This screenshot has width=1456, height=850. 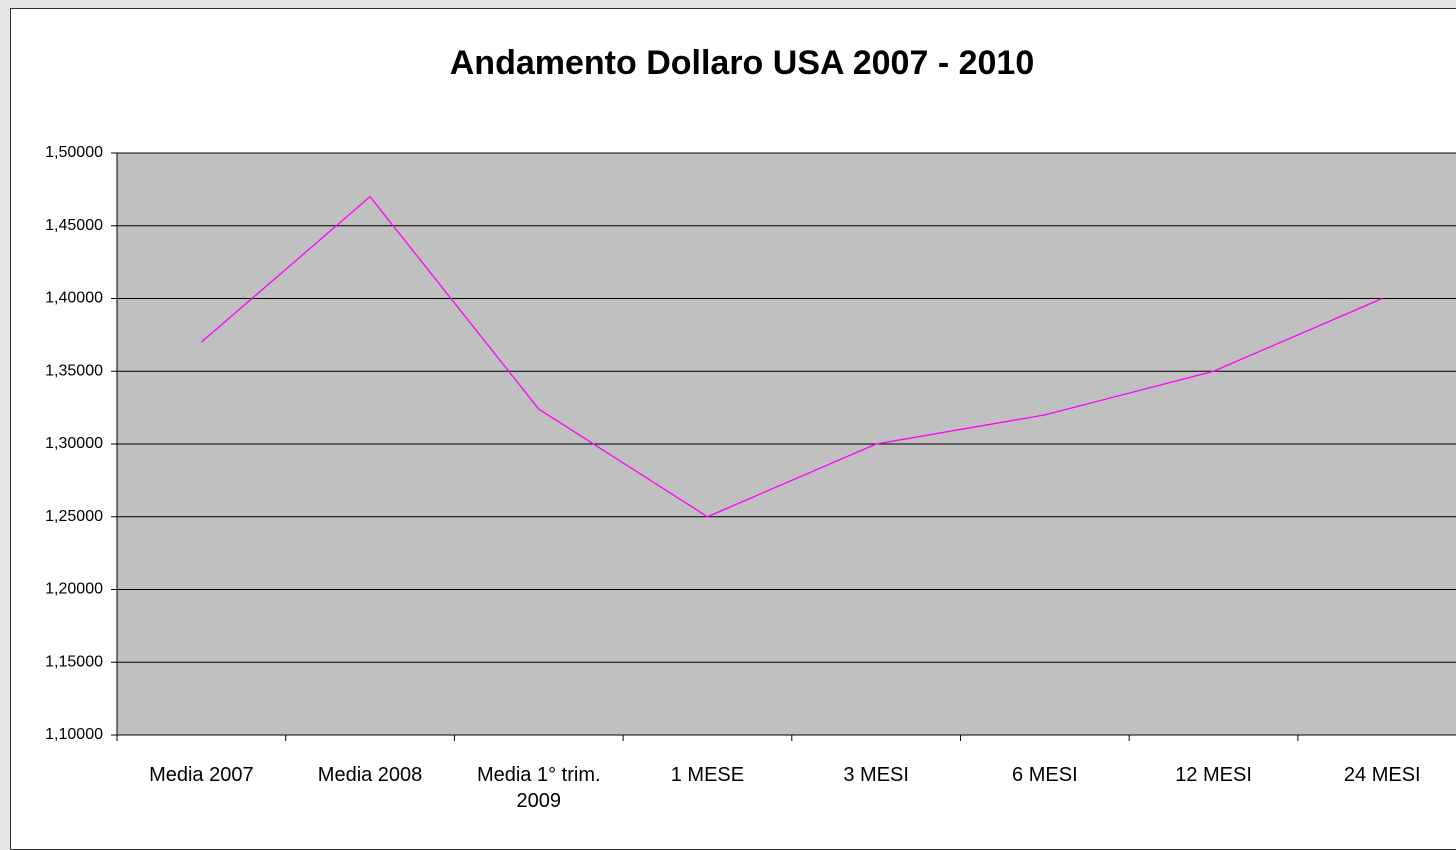 What do you see at coordinates (1045, 775) in the screenshot?
I see `x-tick-label: 6 MESI` at bounding box center [1045, 775].